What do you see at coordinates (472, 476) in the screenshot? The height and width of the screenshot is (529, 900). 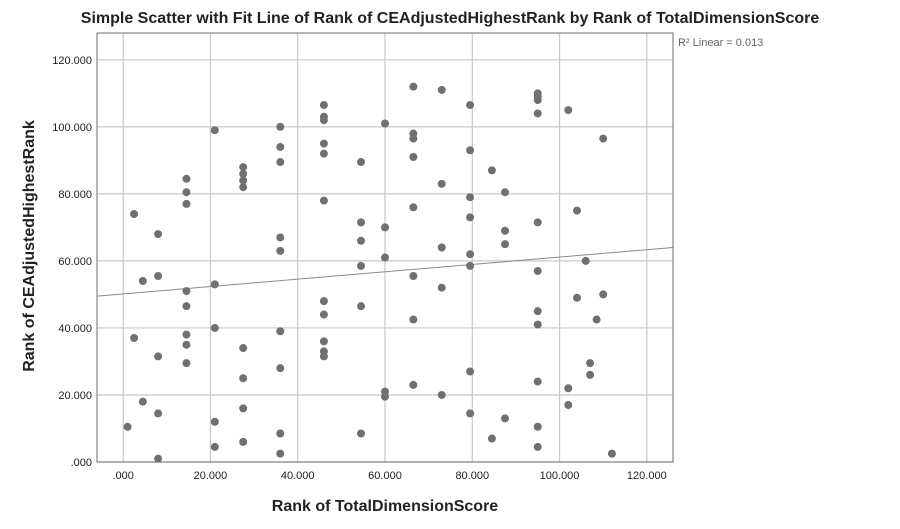 I see `x-tick-label: 80.000` at bounding box center [472, 476].